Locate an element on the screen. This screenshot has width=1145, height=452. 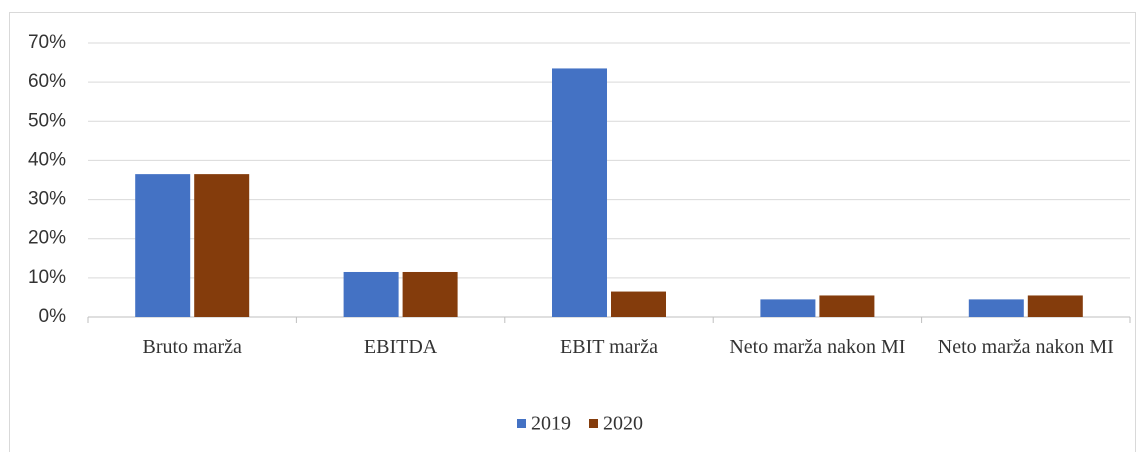
x-tick-label: EBIT marža is located at coordinates (609, 347).